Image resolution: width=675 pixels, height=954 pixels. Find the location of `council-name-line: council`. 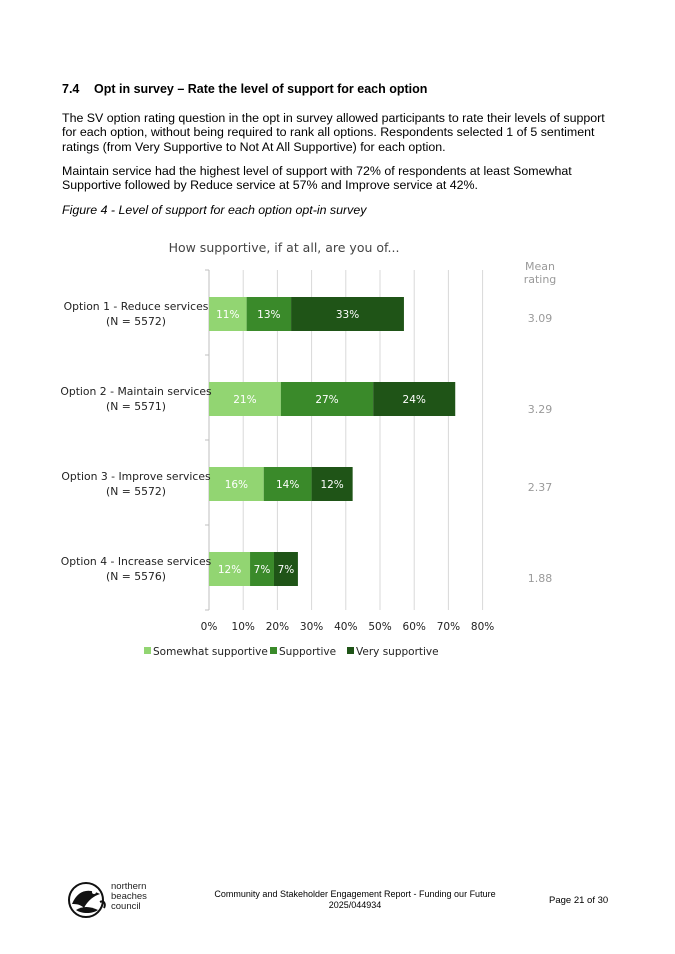

council-name-line: council is located at coordinates (126, 906).